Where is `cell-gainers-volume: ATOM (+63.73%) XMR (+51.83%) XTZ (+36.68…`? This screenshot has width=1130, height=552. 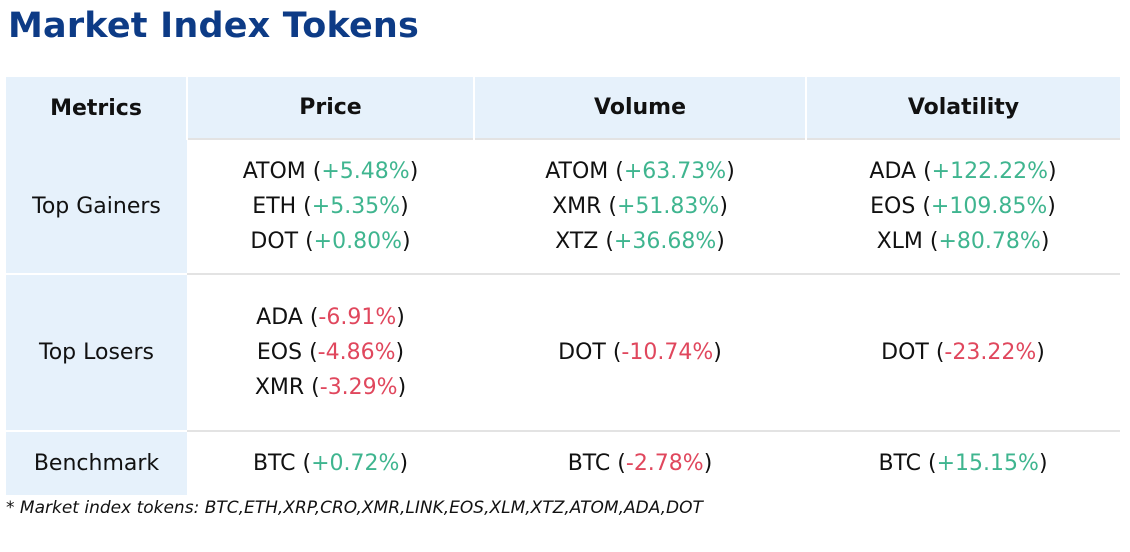
cell-gainers-volume: ATOM (+63.73%) XMR (+51.83%) XTZ (+36.68… is located at coordinates (640, 206).